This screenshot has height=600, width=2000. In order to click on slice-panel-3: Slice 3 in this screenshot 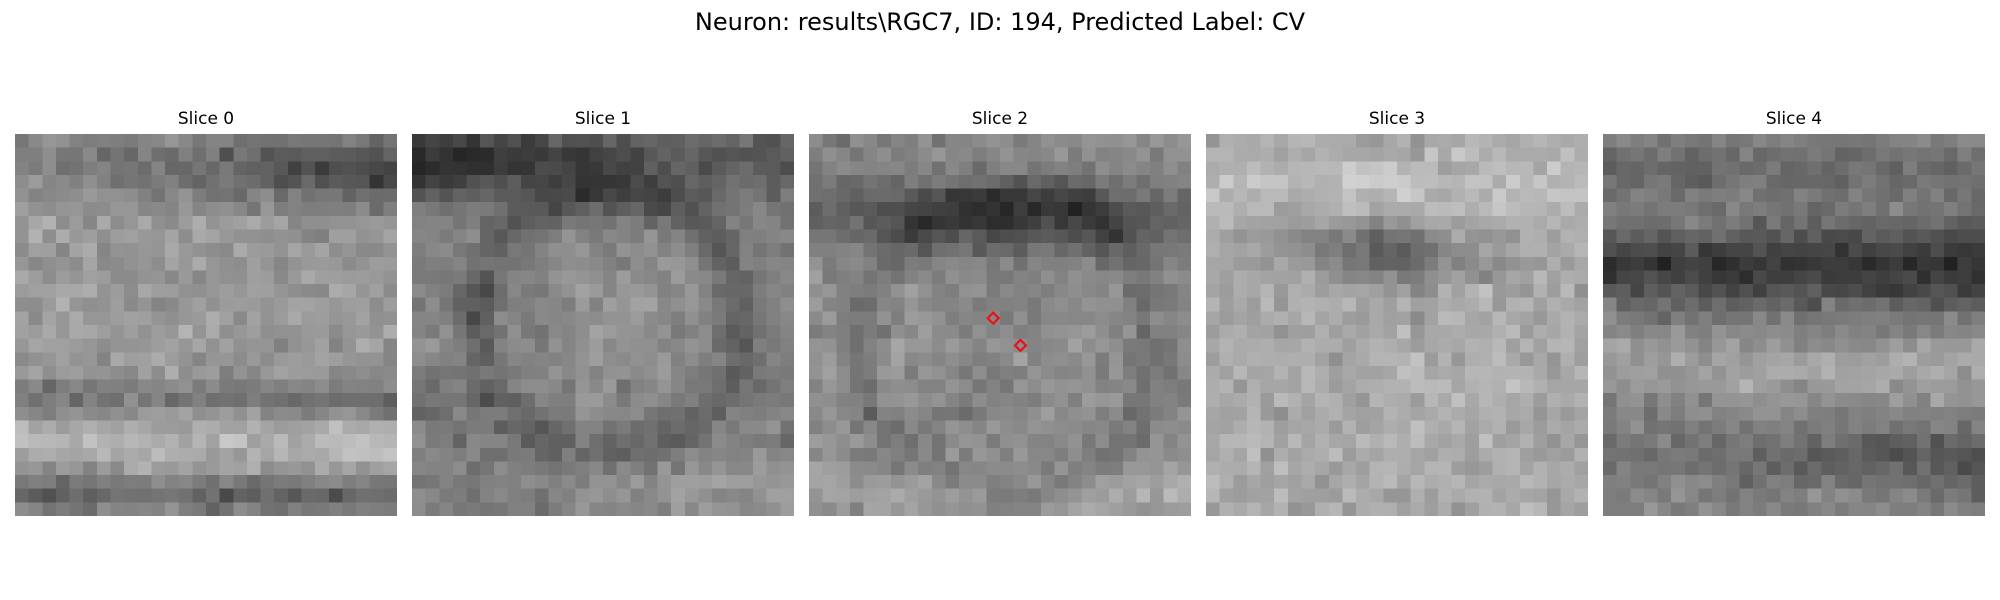, I will do `click(1397, 312)`.